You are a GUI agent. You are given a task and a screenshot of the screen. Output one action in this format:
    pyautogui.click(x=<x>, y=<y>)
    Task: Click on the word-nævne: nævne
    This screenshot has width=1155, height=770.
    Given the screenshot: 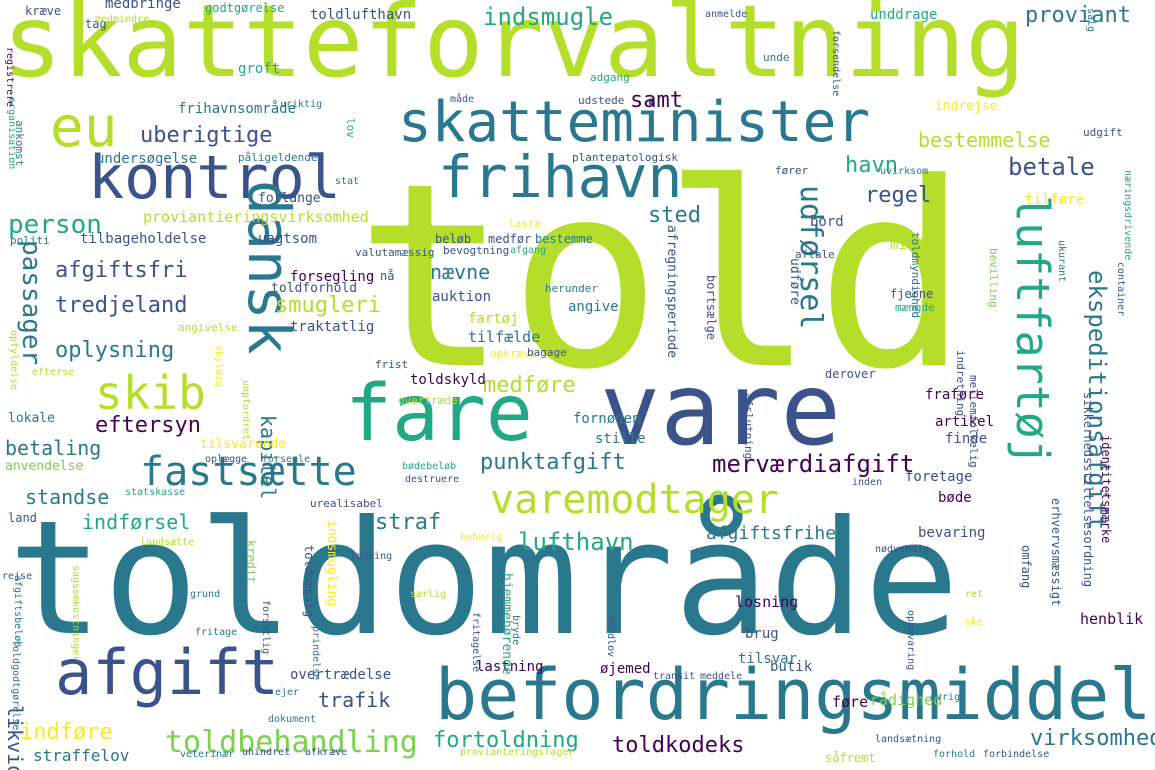 What is the action you would take?
    pyautogui.click(x=460, y=272)
    